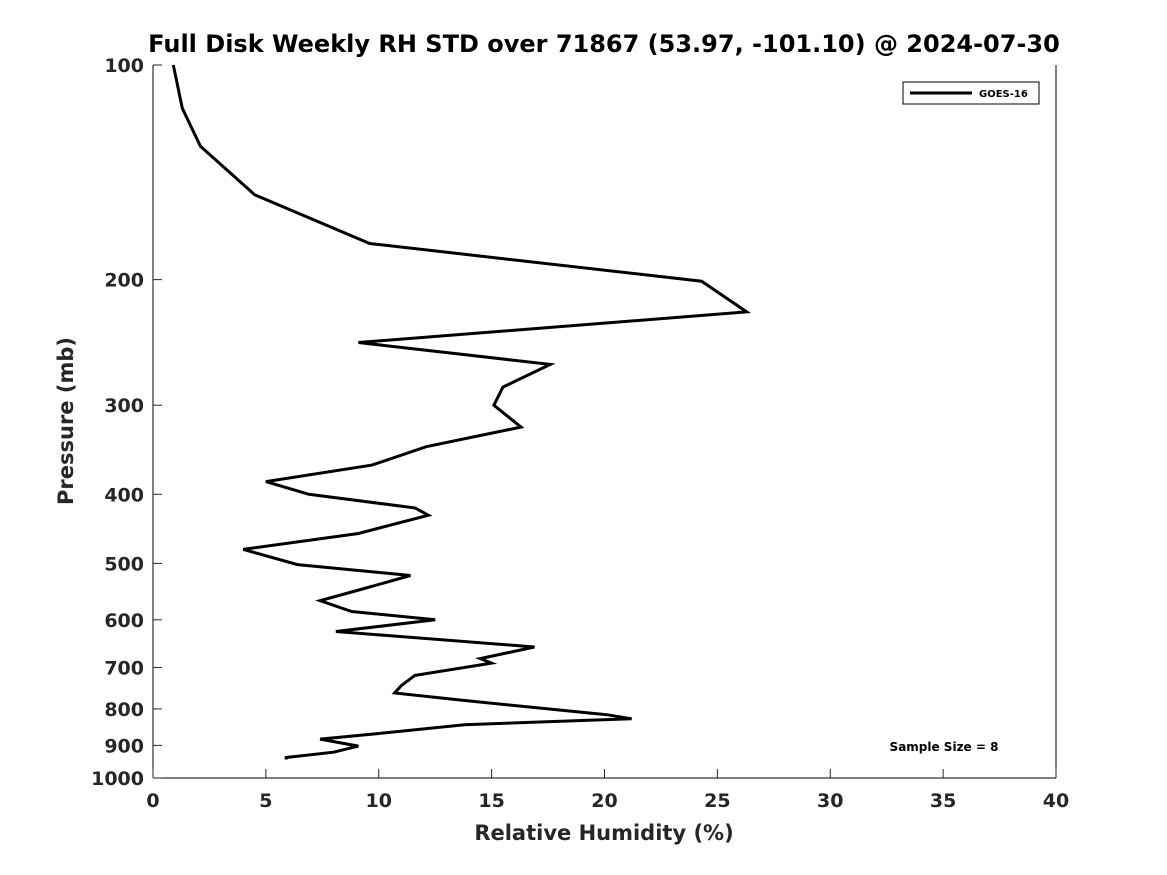 Image resolution: width=1167 pixels, height=875 pixels. What do you see at coordinates (124, 746) in the screenshot?
I see `y-tick-label: 900` at bounding box center [124, 746].